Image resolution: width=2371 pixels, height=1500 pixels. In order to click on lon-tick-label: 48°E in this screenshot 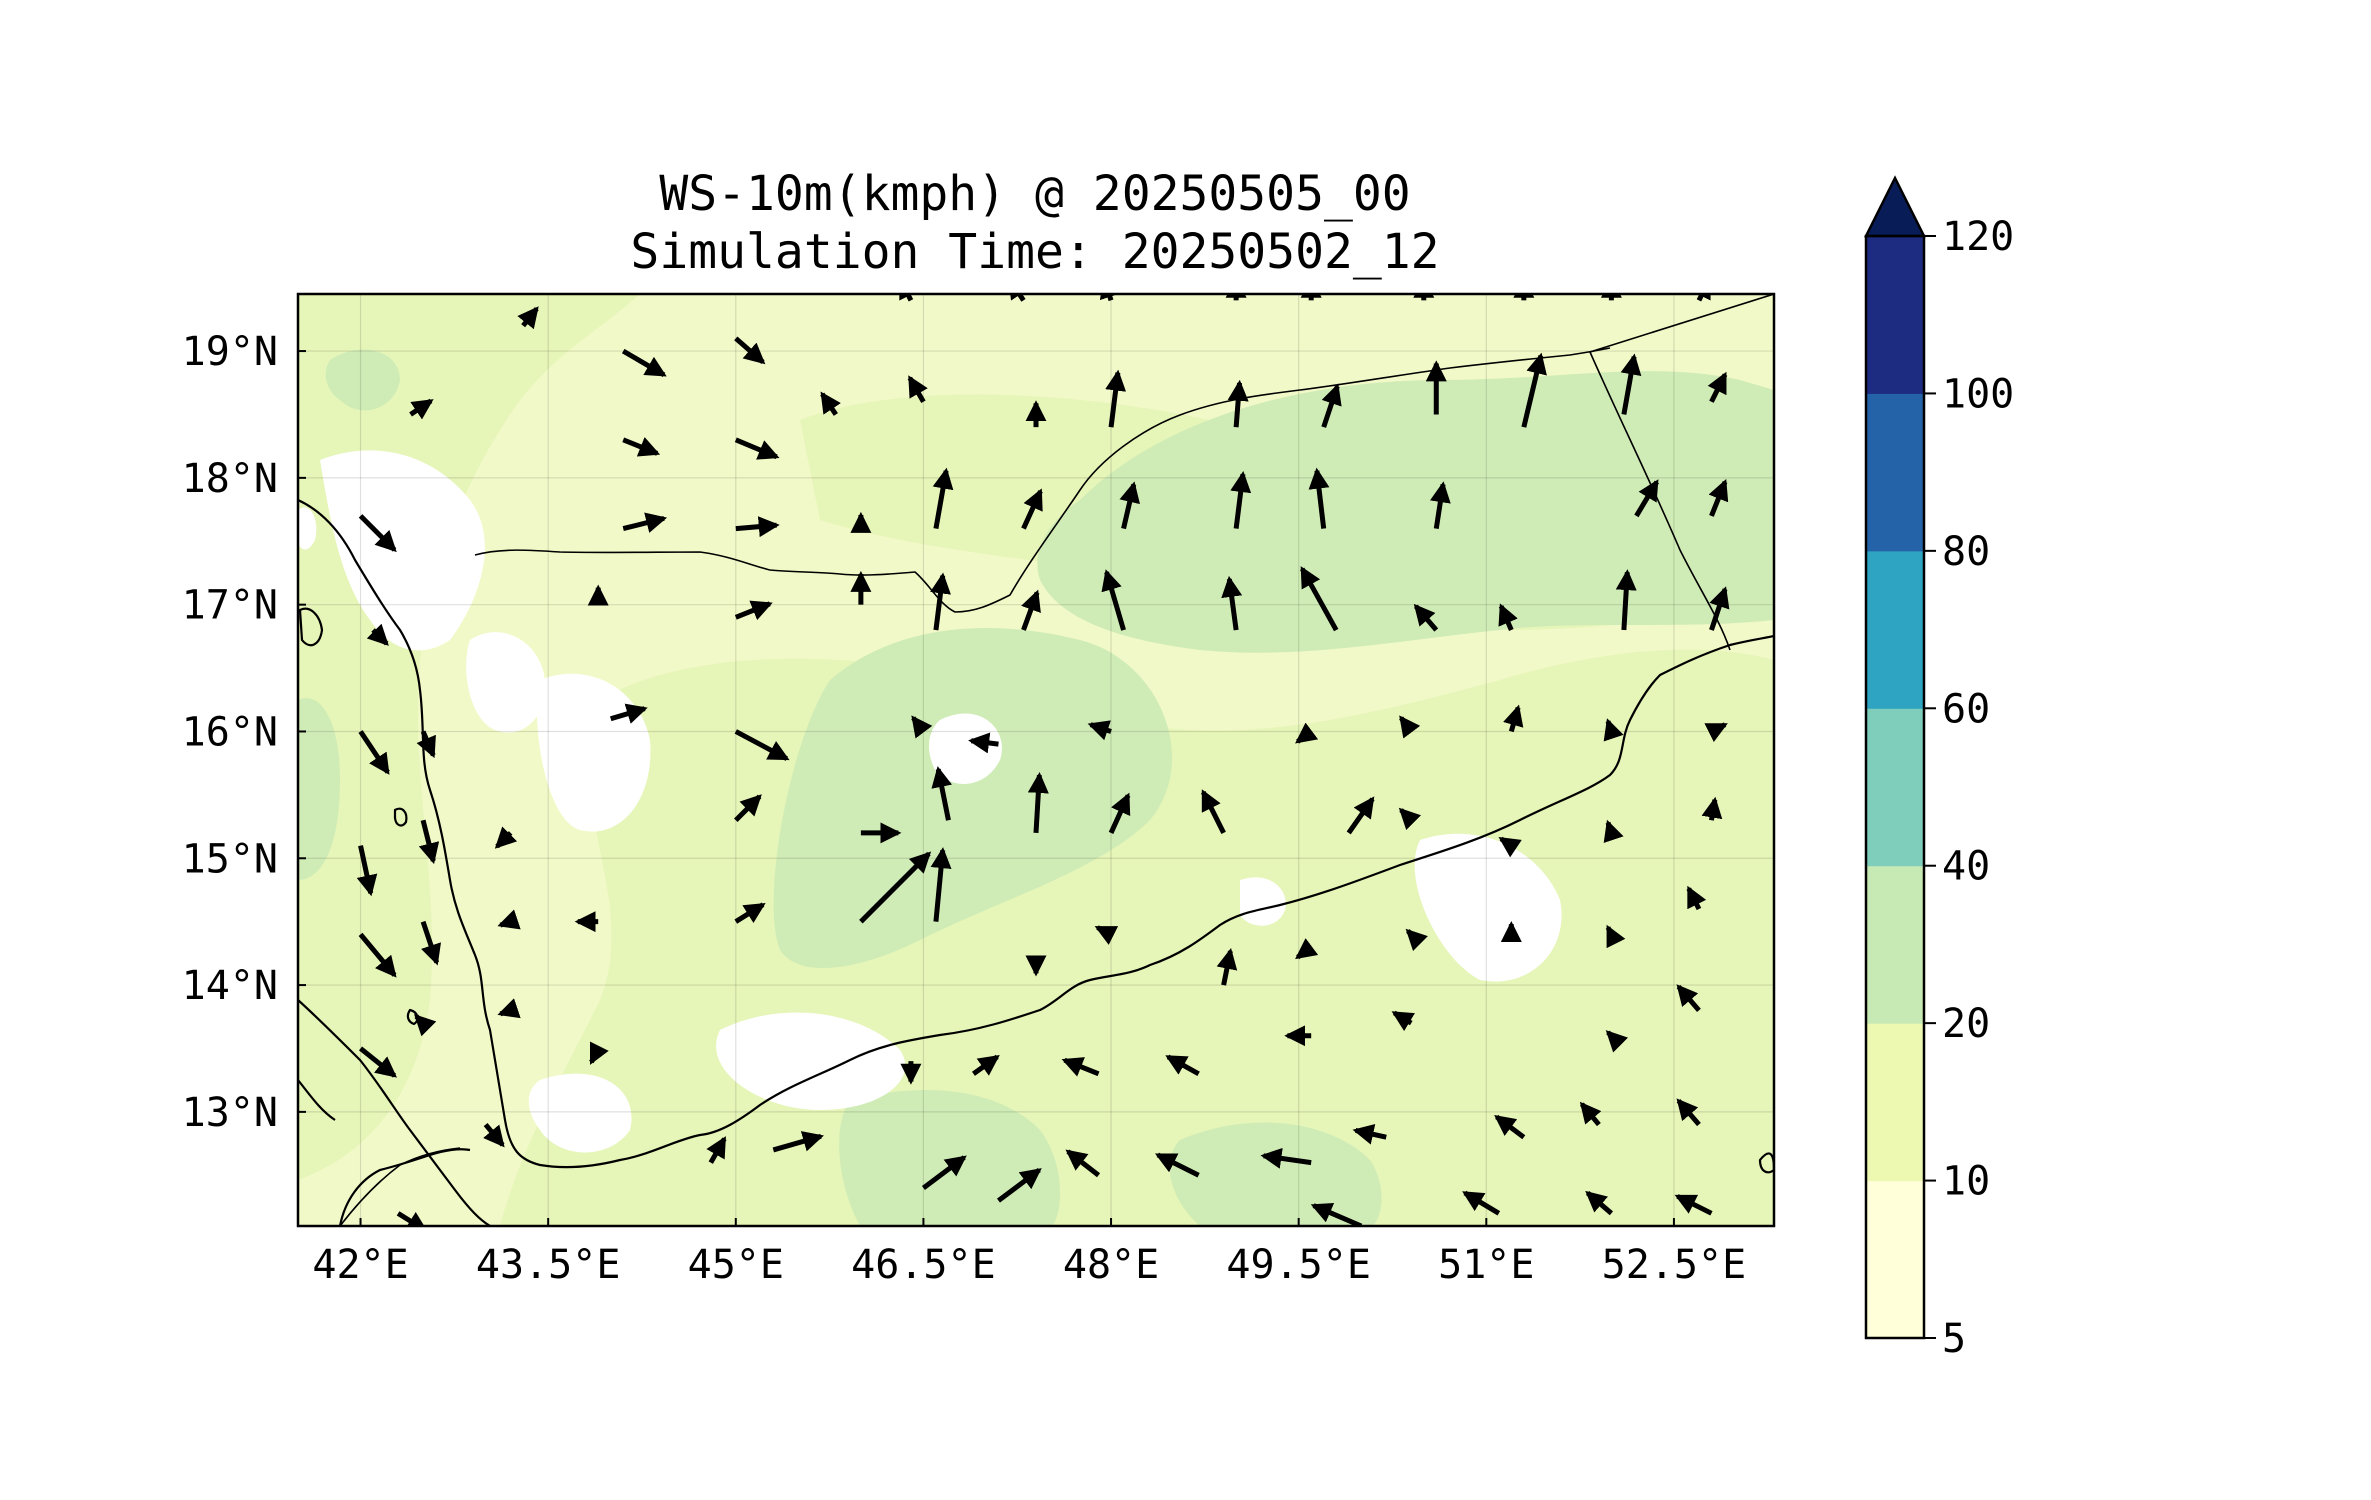, I will do `click(1111, 1265)`.